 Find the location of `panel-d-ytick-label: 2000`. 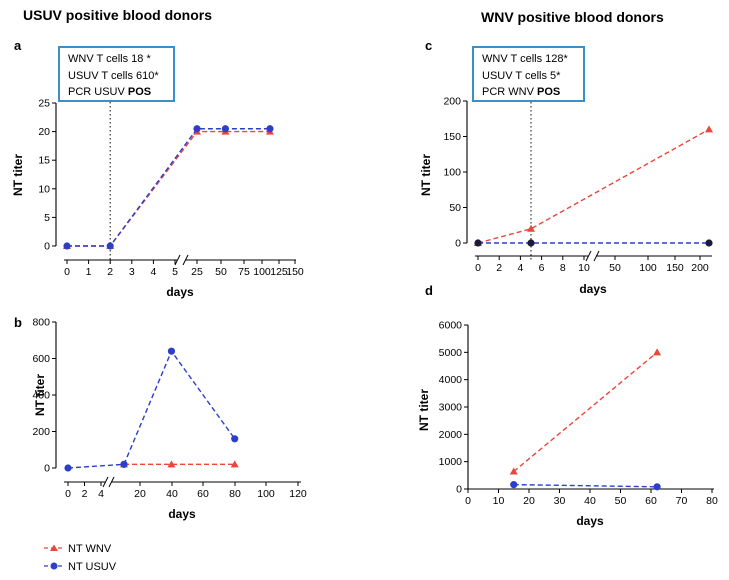

panel-d-ytick-label: 2000 is located at coordinates (451, 435).